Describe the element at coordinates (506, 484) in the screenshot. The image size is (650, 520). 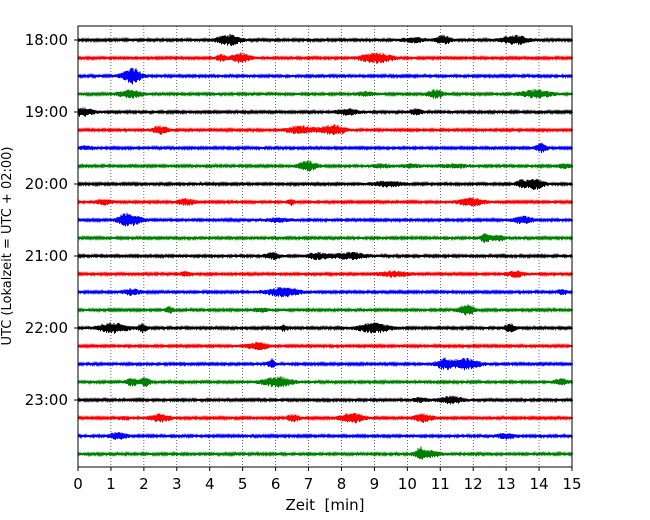
I see `x-tick-label: 13` at that location.